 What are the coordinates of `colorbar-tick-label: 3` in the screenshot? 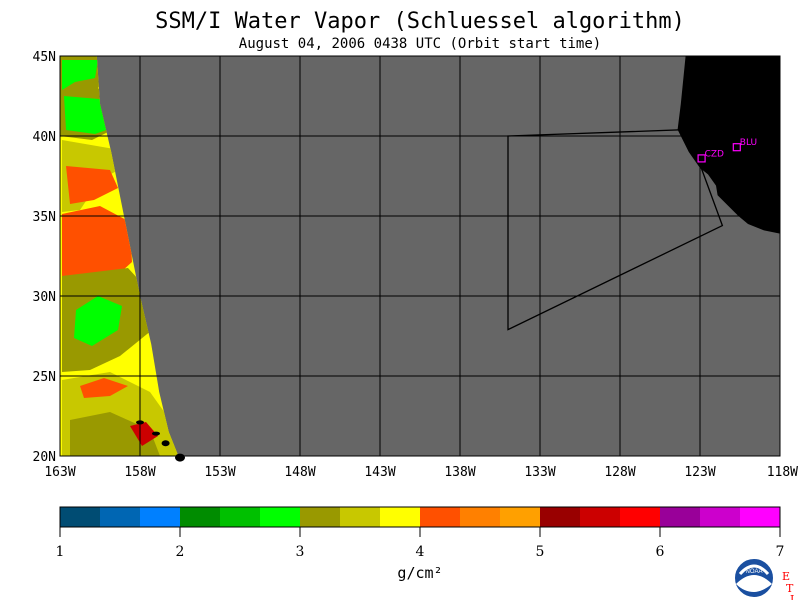 It's located at (300, 552).